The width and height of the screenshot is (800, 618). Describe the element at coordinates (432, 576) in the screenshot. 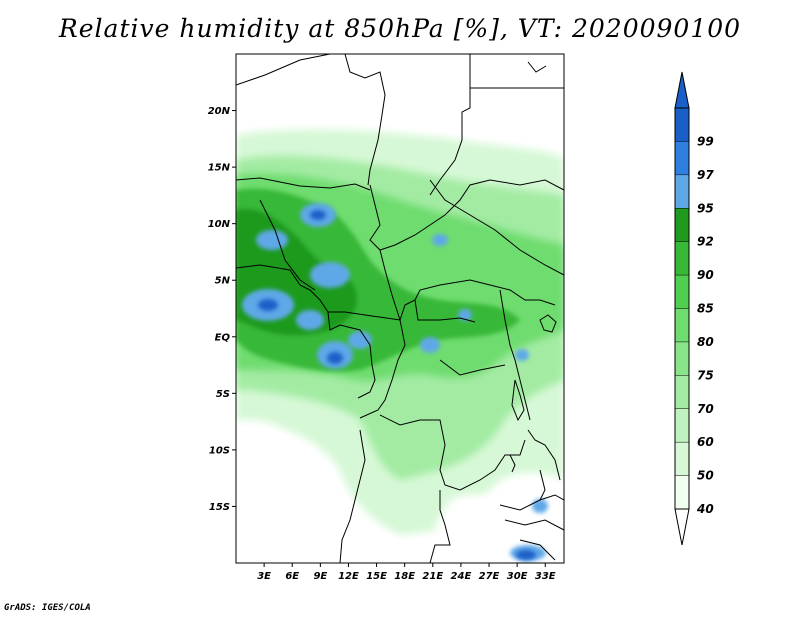

I see `lon-tick-label: 21E` at that location.